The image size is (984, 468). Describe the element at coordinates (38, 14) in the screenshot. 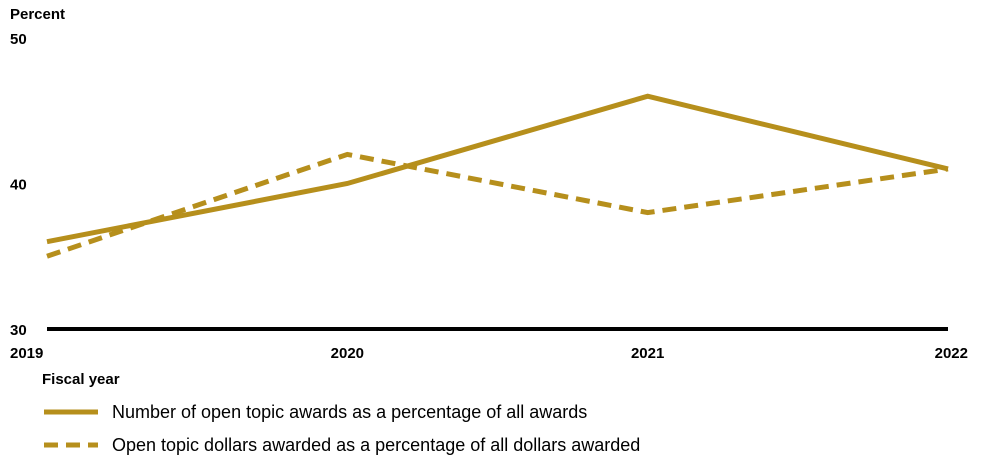

I see `y-axis-title: Percent` at that location.